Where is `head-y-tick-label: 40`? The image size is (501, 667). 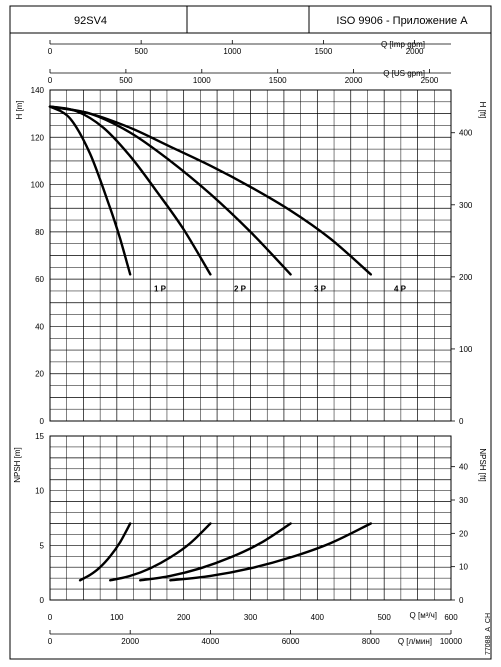
head-y-tick-label: 40 is located at coordinates (39, 326).